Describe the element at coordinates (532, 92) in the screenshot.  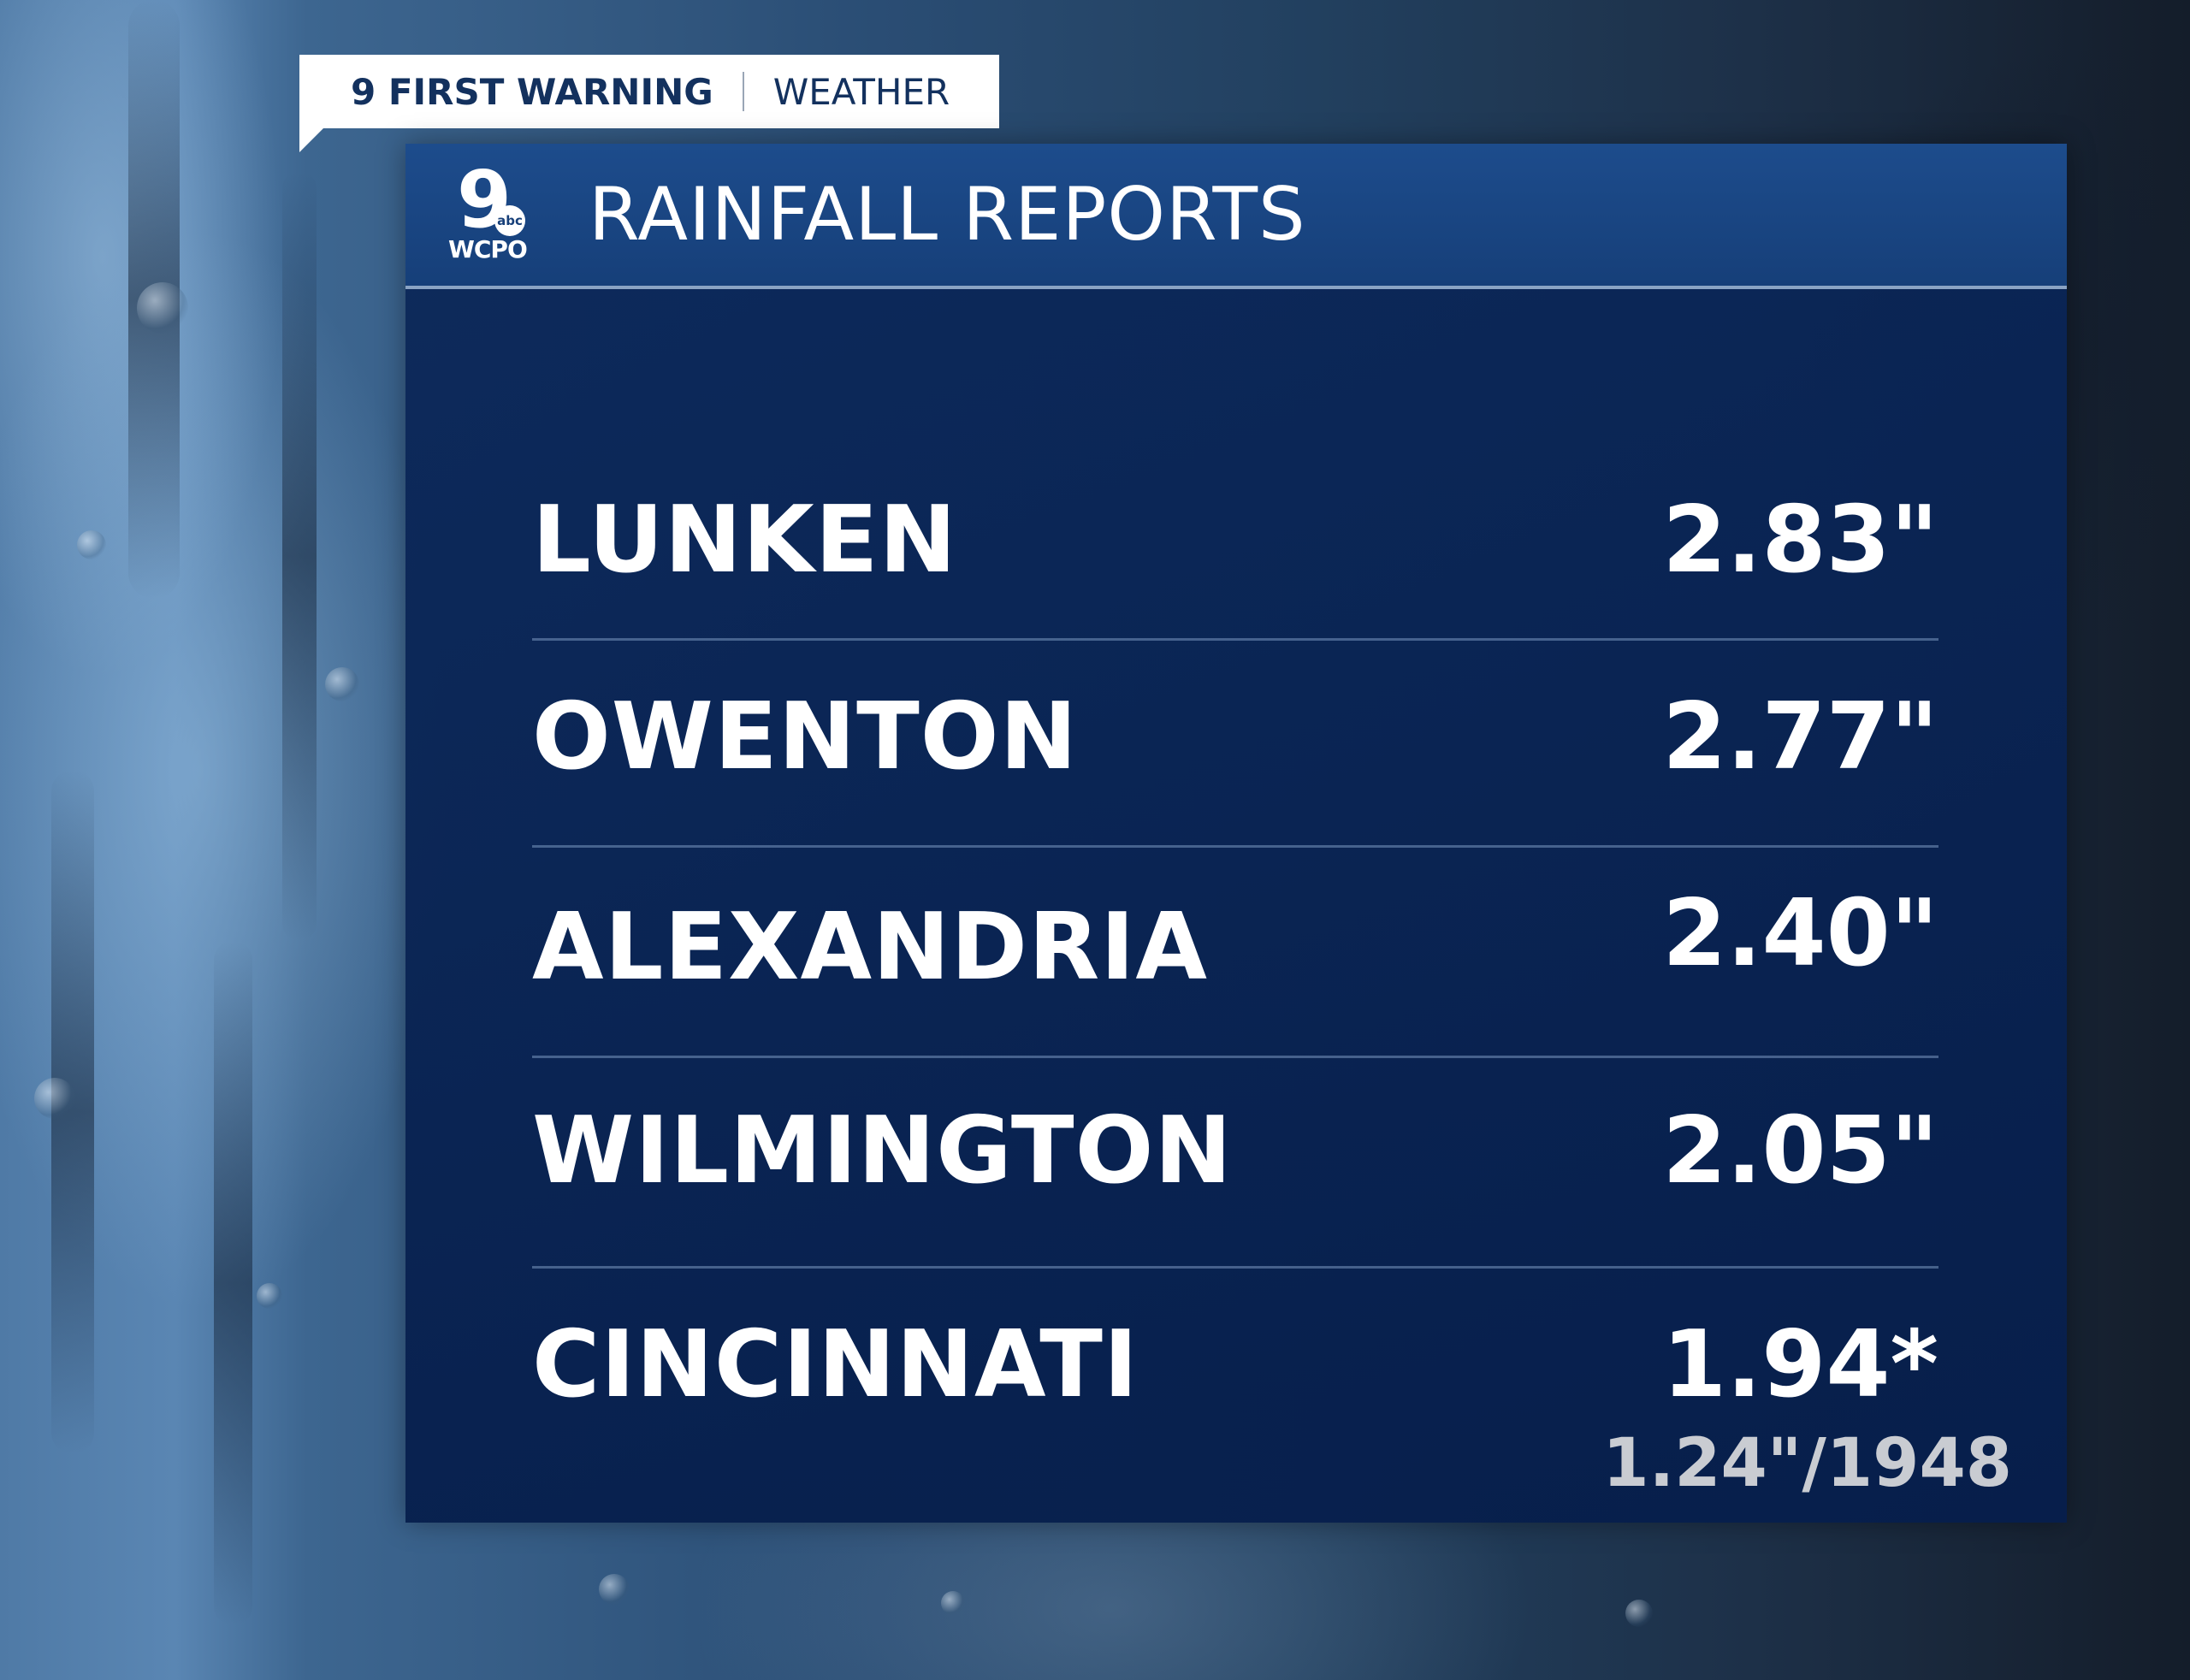
I see `tag-brand: 9 FIRST WARNING` at that location.